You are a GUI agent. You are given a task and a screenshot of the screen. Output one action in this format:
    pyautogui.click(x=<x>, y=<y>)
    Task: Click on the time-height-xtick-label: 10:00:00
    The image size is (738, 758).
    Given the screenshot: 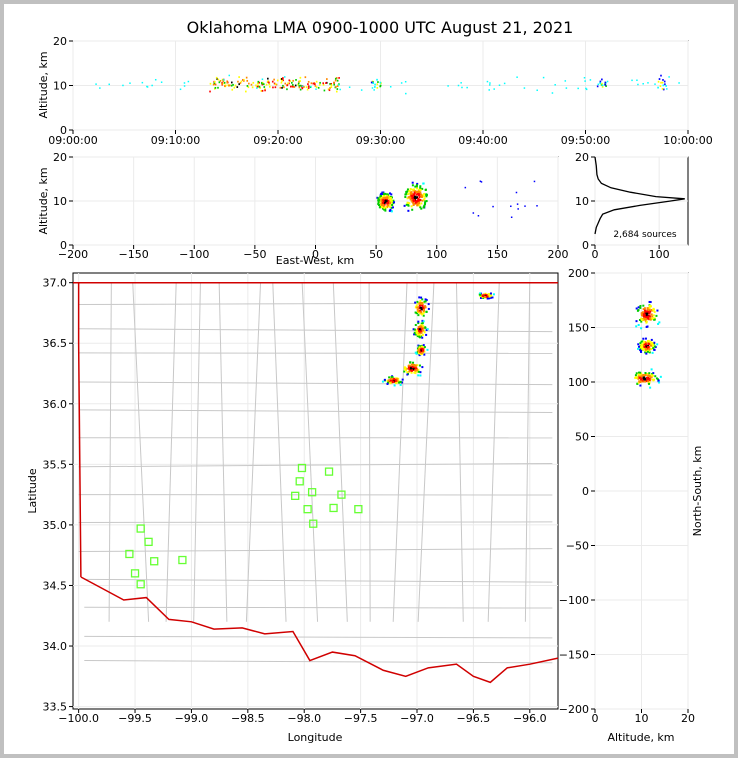 What is the action you would take?
    pyautogui.click(x=687, y=140)
    